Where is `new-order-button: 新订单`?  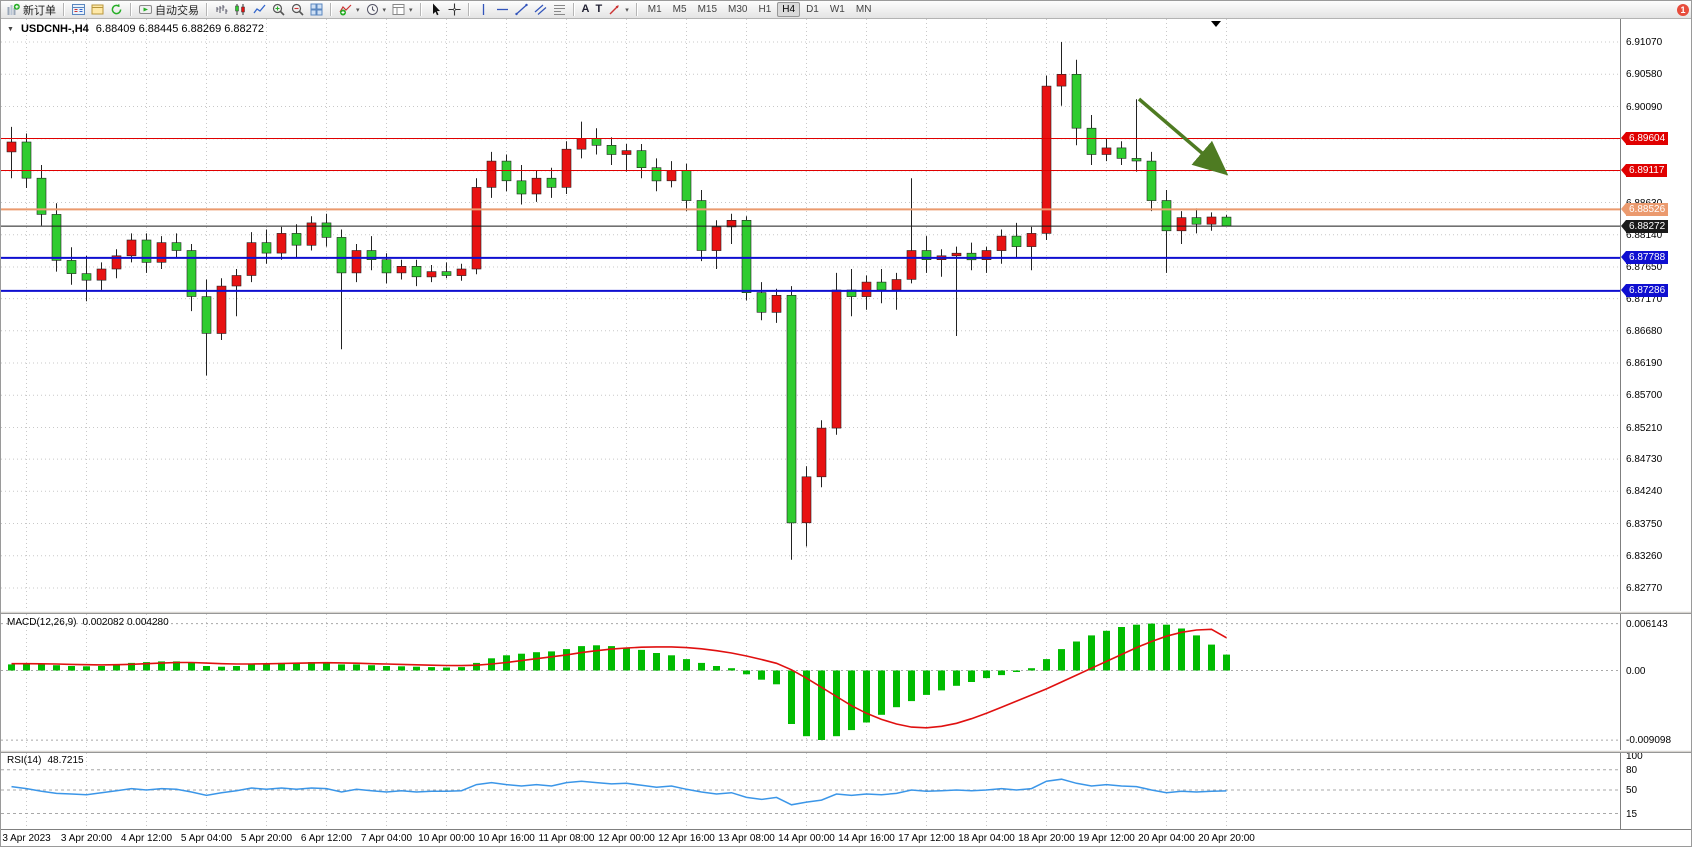
new-order-button: 新订单 is located at coordinates (31, 10).